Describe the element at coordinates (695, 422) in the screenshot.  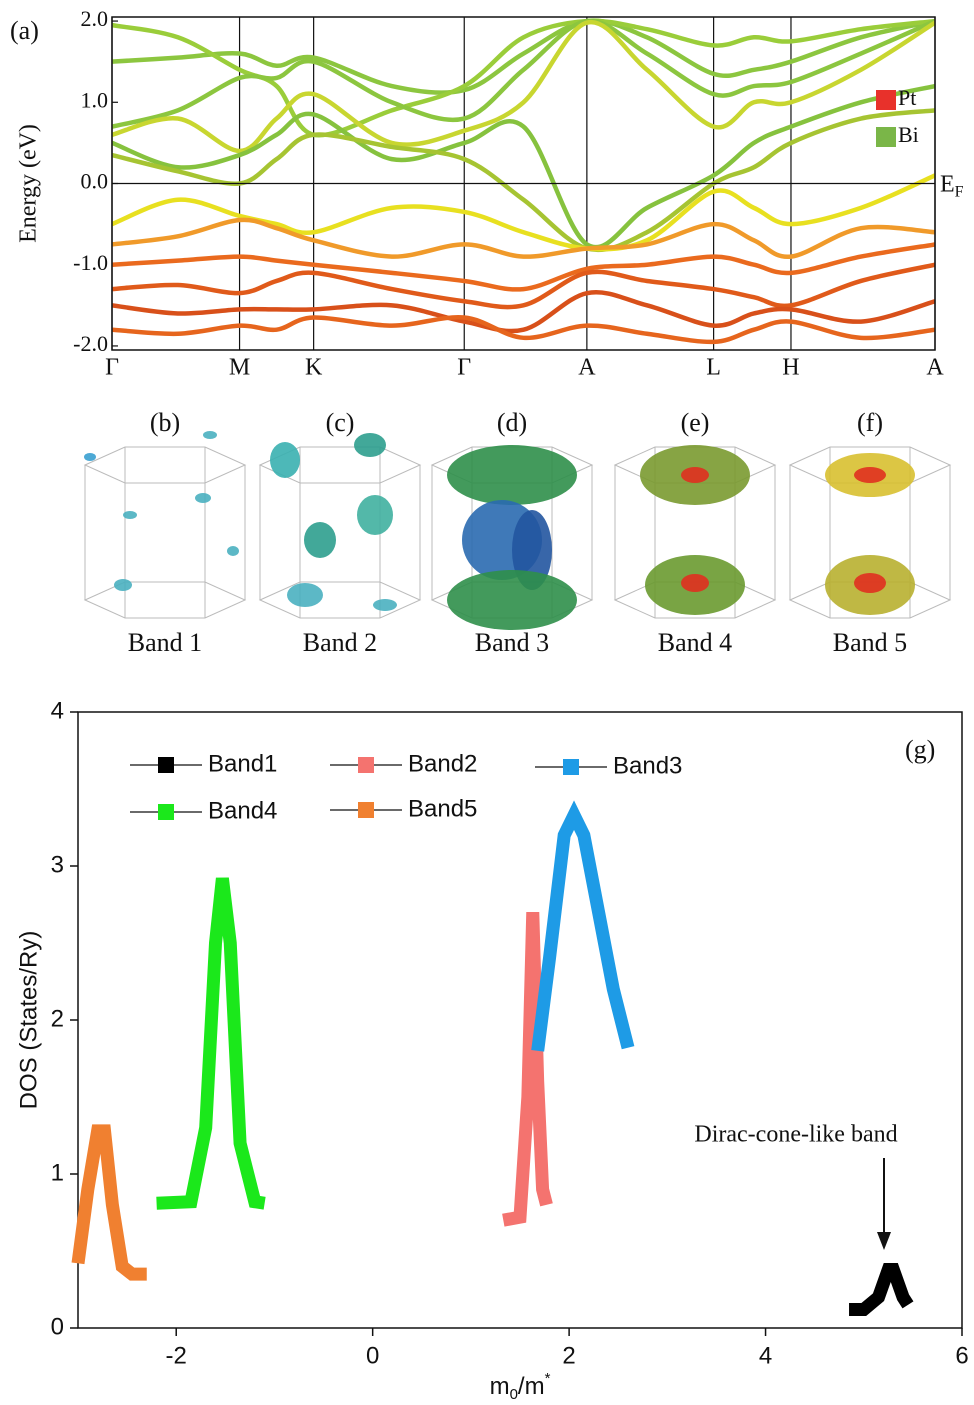
I see `panel-label: (e)` at that location.